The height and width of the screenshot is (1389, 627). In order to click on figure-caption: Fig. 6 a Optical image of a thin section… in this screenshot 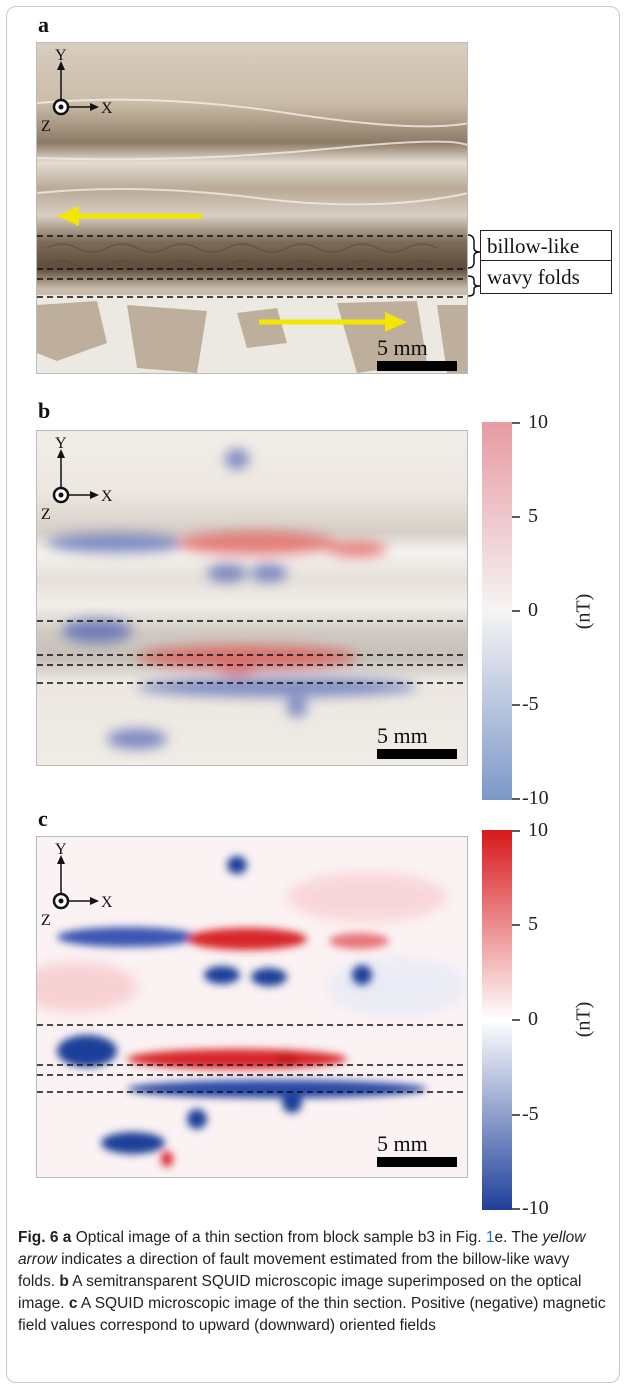, I will do `click(313, 1282)`.